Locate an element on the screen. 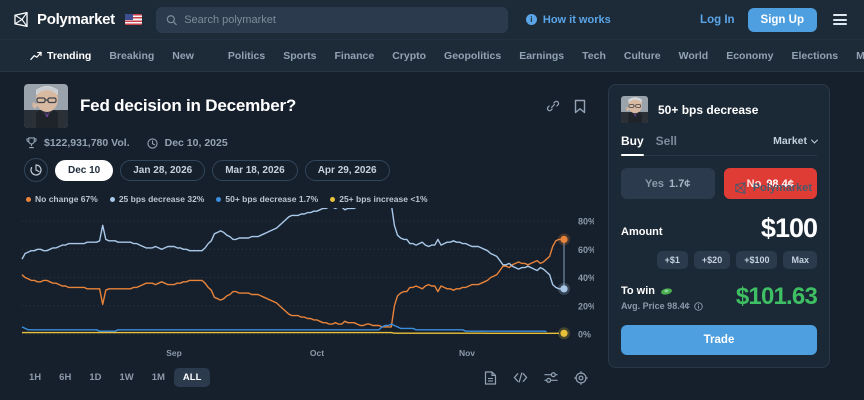  nav-item-trending: Trending is located at coordinates (65, 56).